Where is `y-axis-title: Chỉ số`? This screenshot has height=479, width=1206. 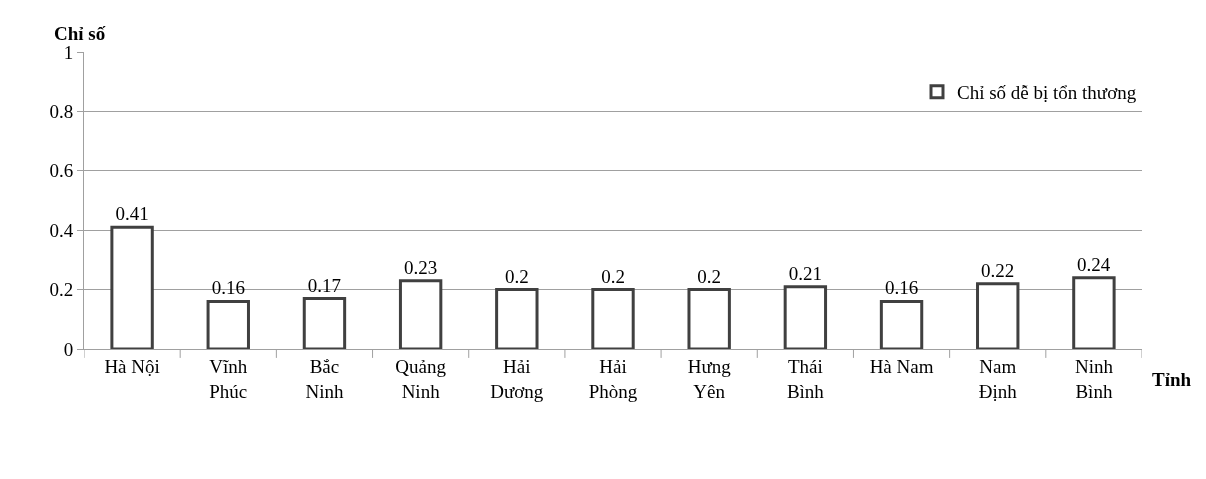 y-axis-title: Chỉ số is located at coordinates (80, 33).